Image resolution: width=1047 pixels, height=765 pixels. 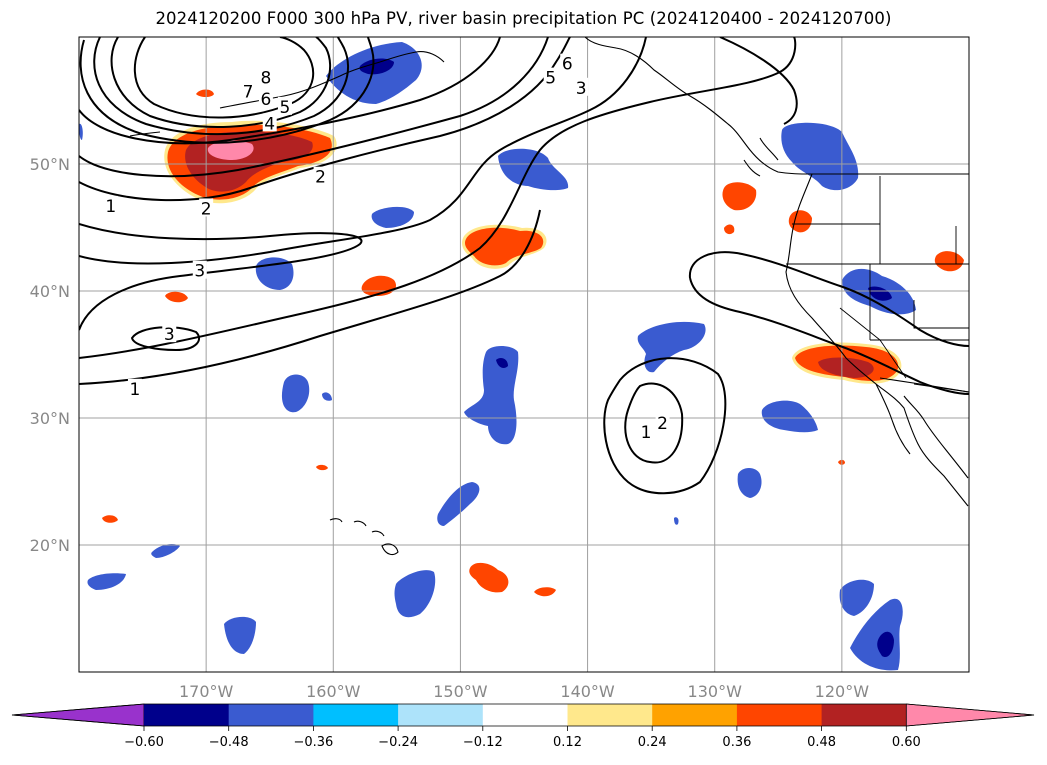 What do you see at coordinates (936, 437) in the screenshot?
I see `sea-of-cortez-coast` at bounding box center [936, 437].